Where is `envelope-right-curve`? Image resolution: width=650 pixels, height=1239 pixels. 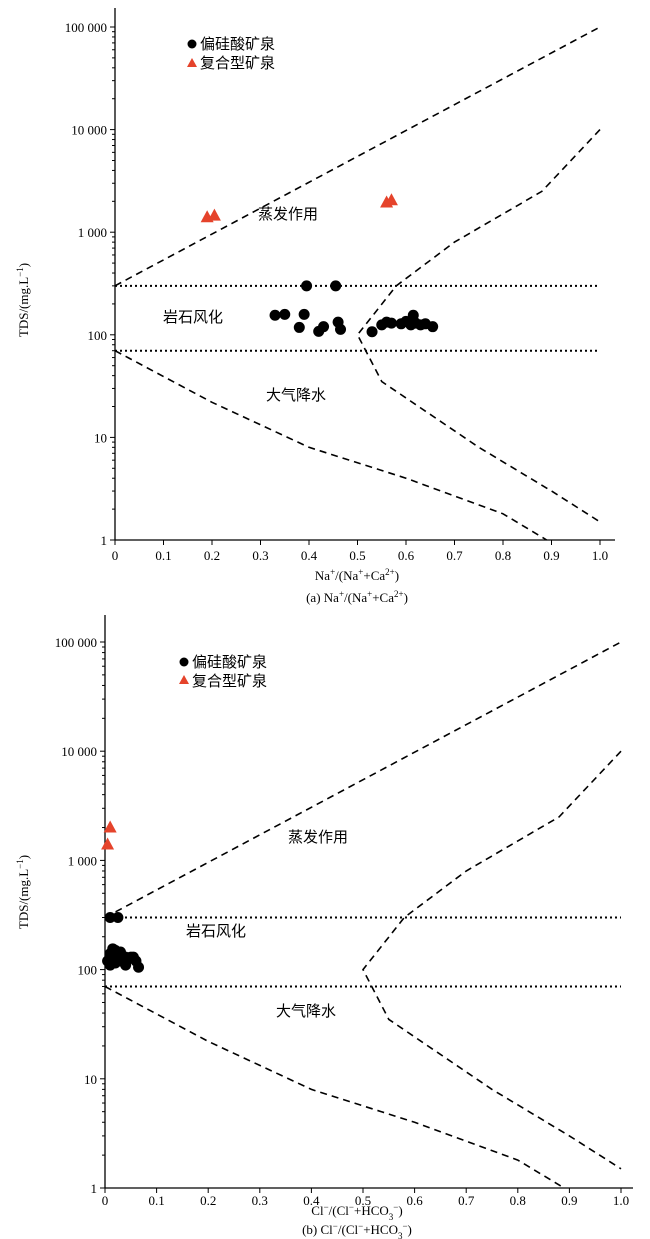 envelope-right-curve is located at coordinates (492, 960).